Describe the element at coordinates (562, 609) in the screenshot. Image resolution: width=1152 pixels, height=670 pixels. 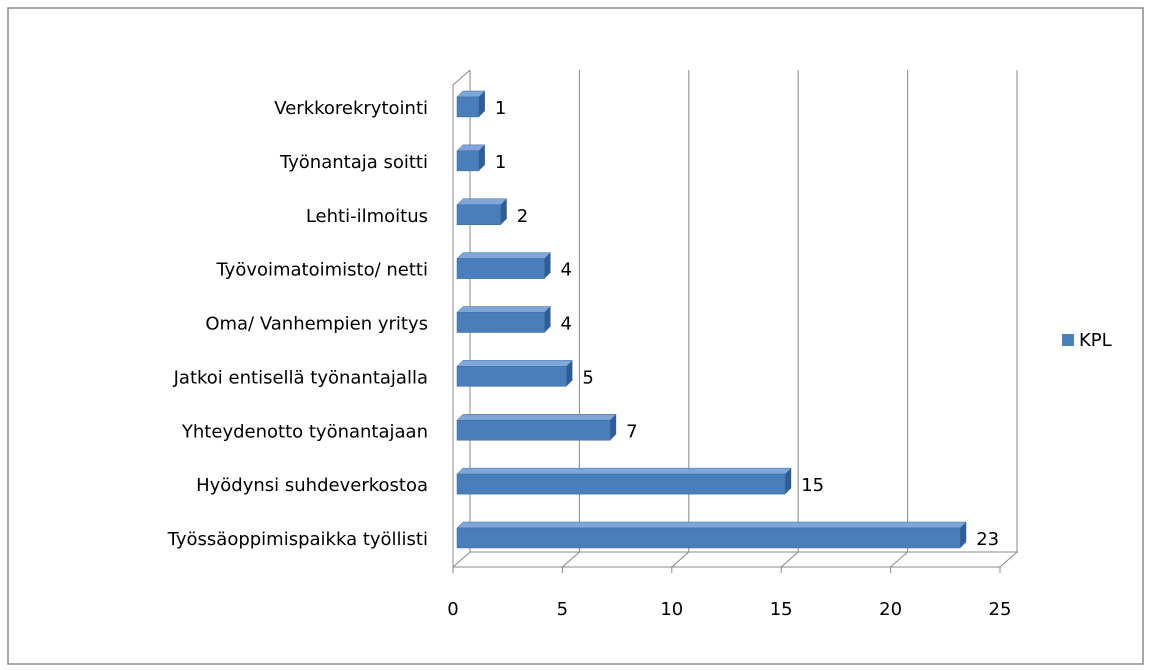
I see `x-tick-label: 5` at that location.